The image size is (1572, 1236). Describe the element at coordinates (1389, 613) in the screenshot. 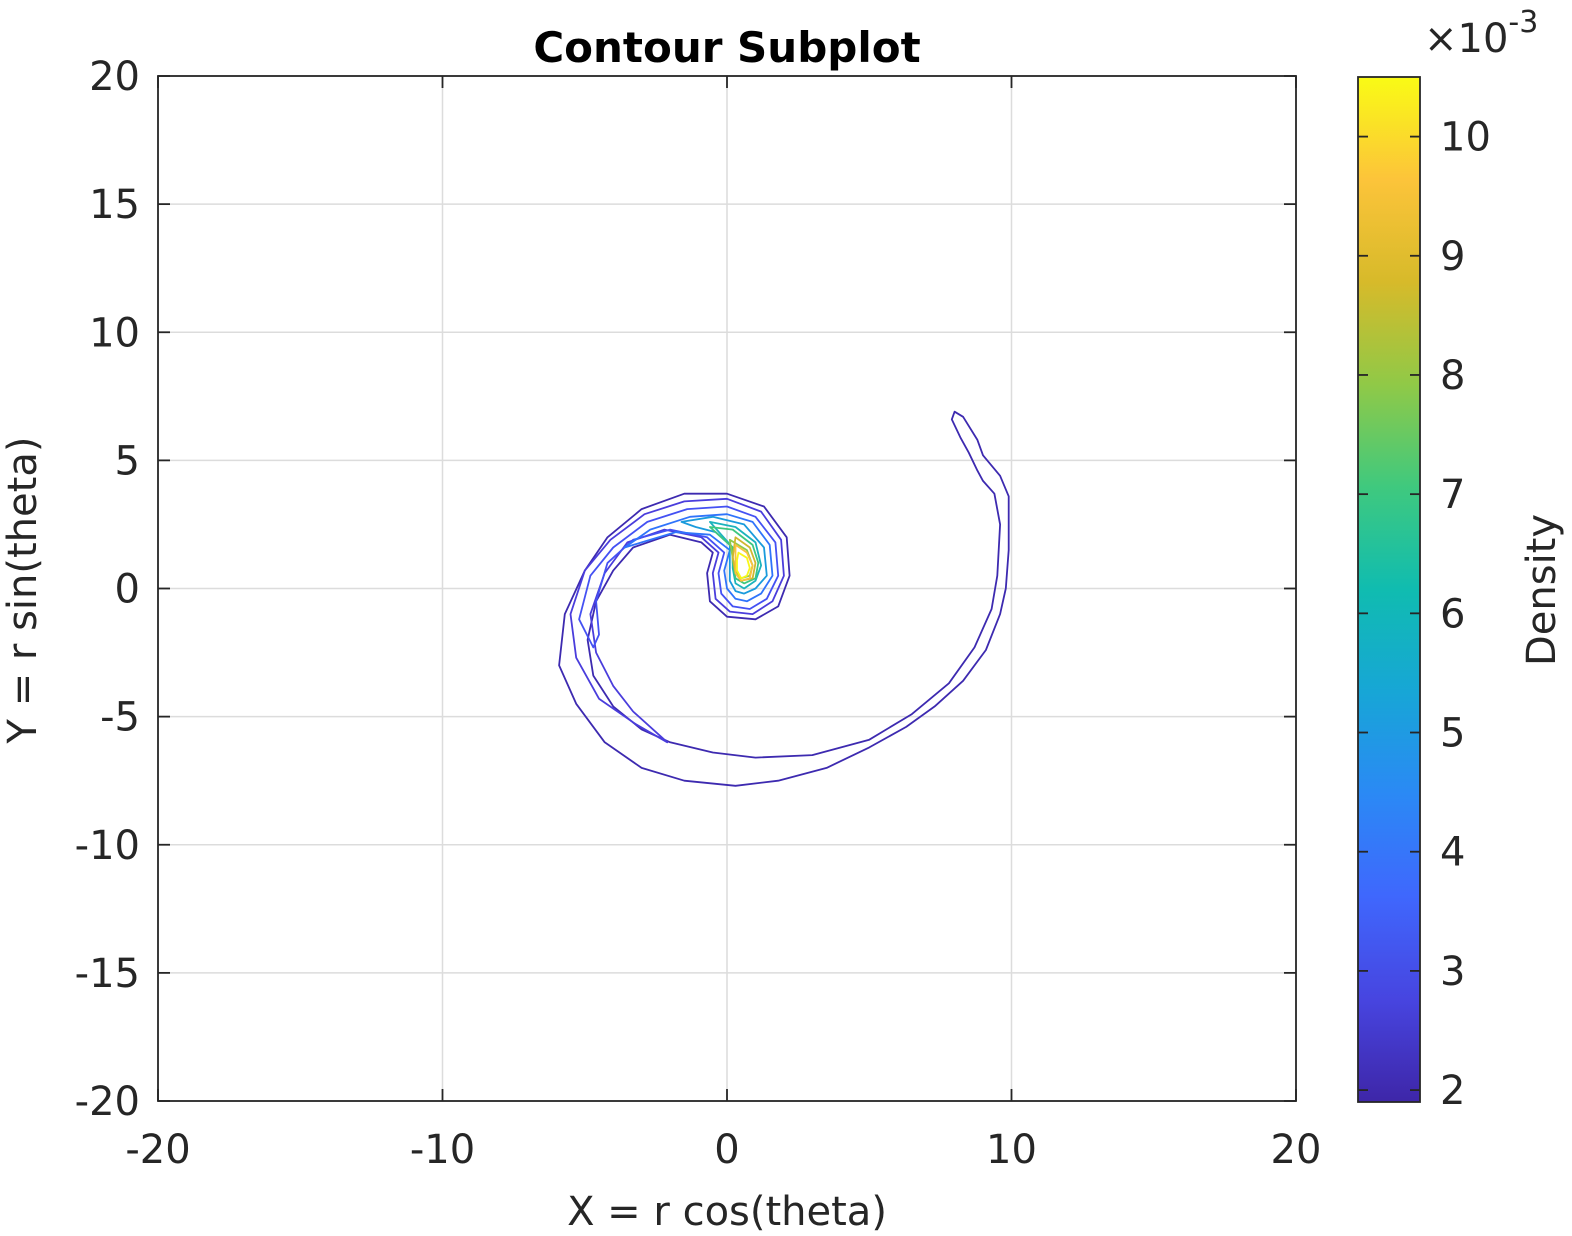

I see `colorbar-ticks` at that location.